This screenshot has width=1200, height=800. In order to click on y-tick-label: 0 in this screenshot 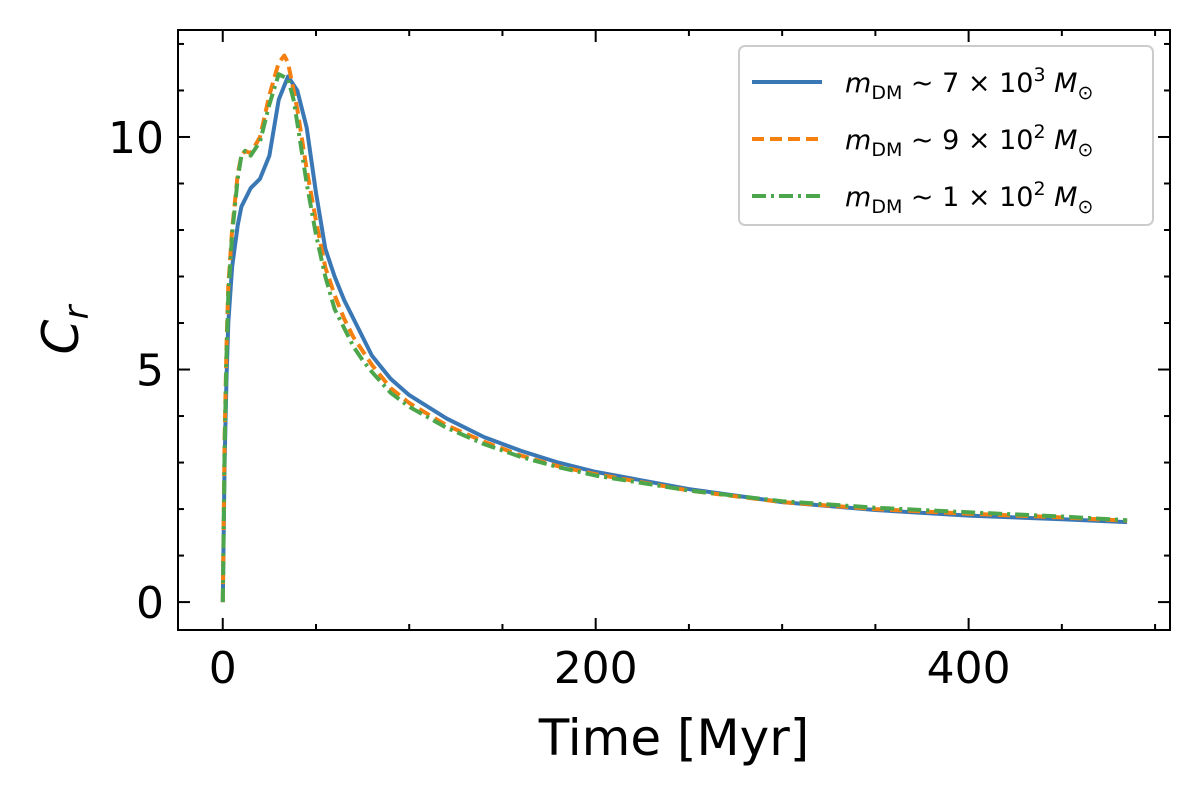, I will do `click(150, 603)`.